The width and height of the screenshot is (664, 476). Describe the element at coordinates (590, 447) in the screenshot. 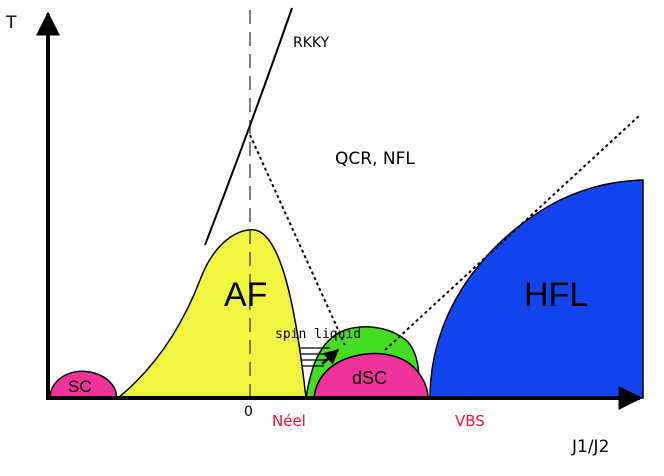

I see `x-axis-label: J1/J2` at that location.